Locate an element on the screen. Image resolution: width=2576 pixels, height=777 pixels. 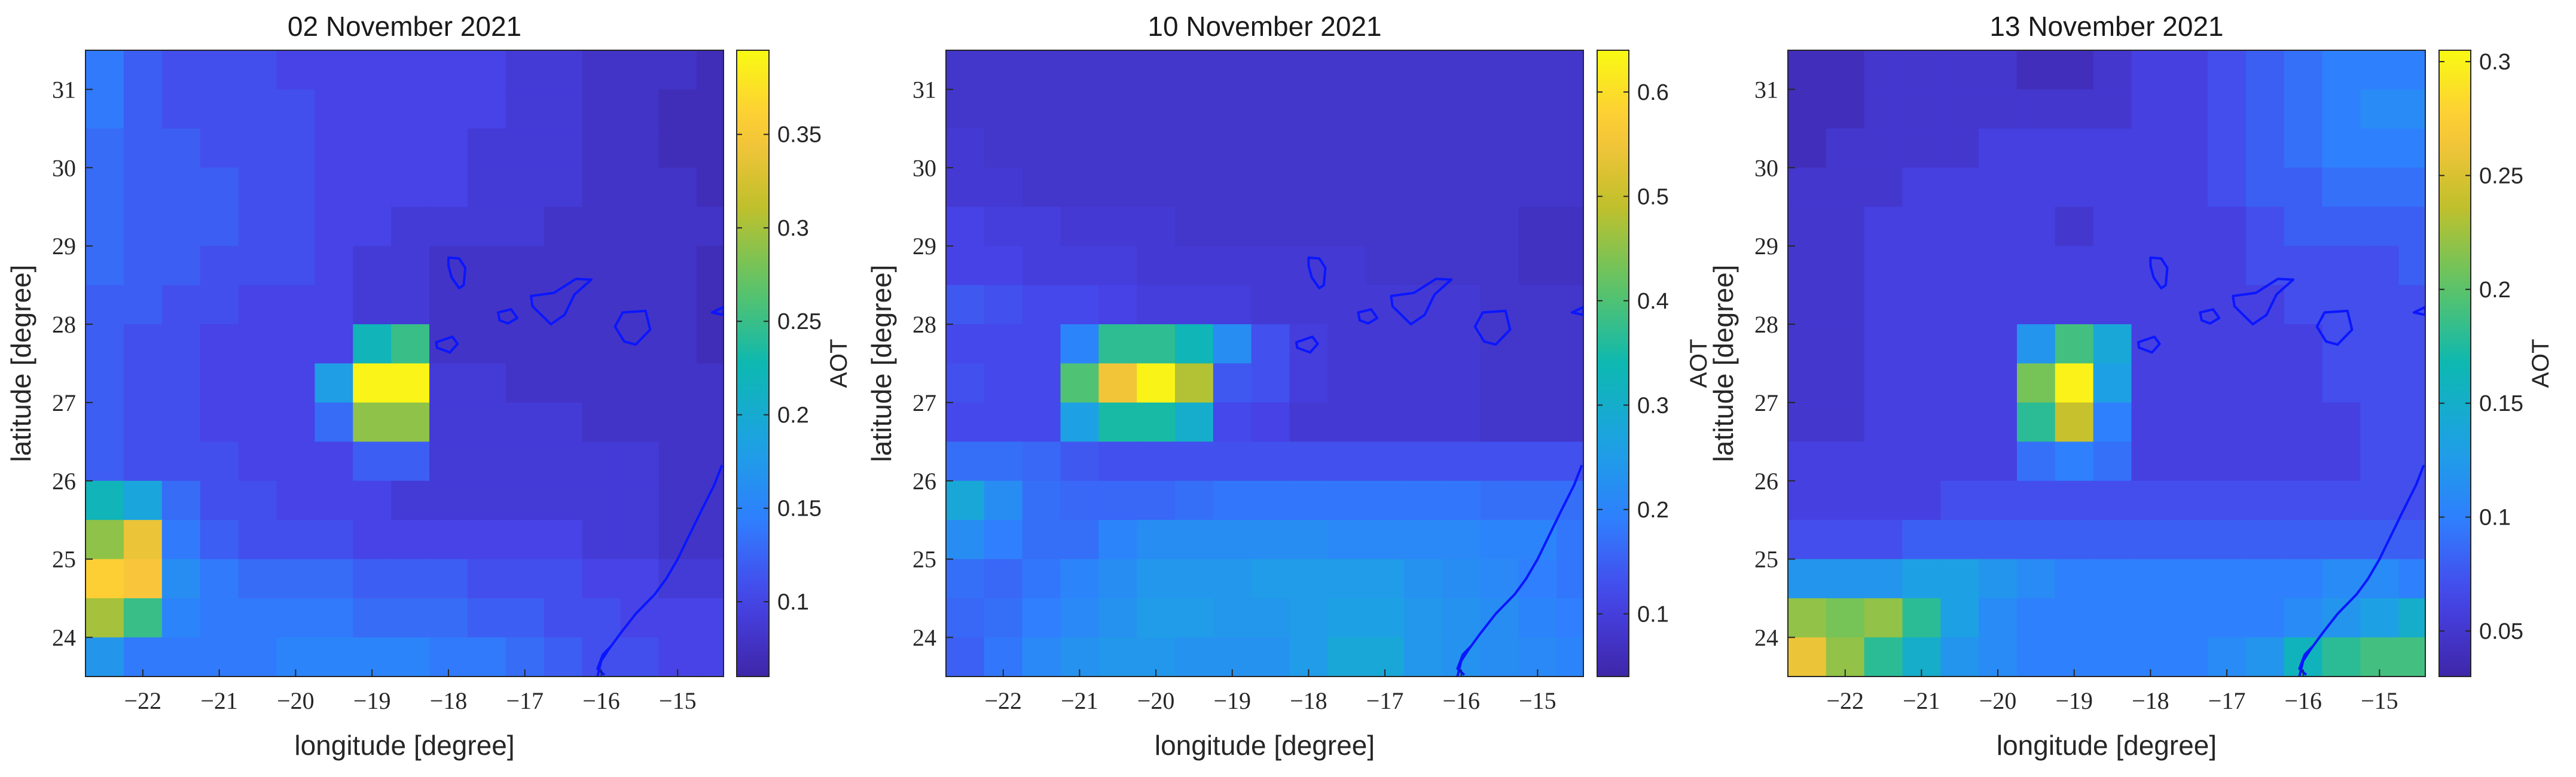
y-tick-label: 24 is located at coordinates (64, 637).